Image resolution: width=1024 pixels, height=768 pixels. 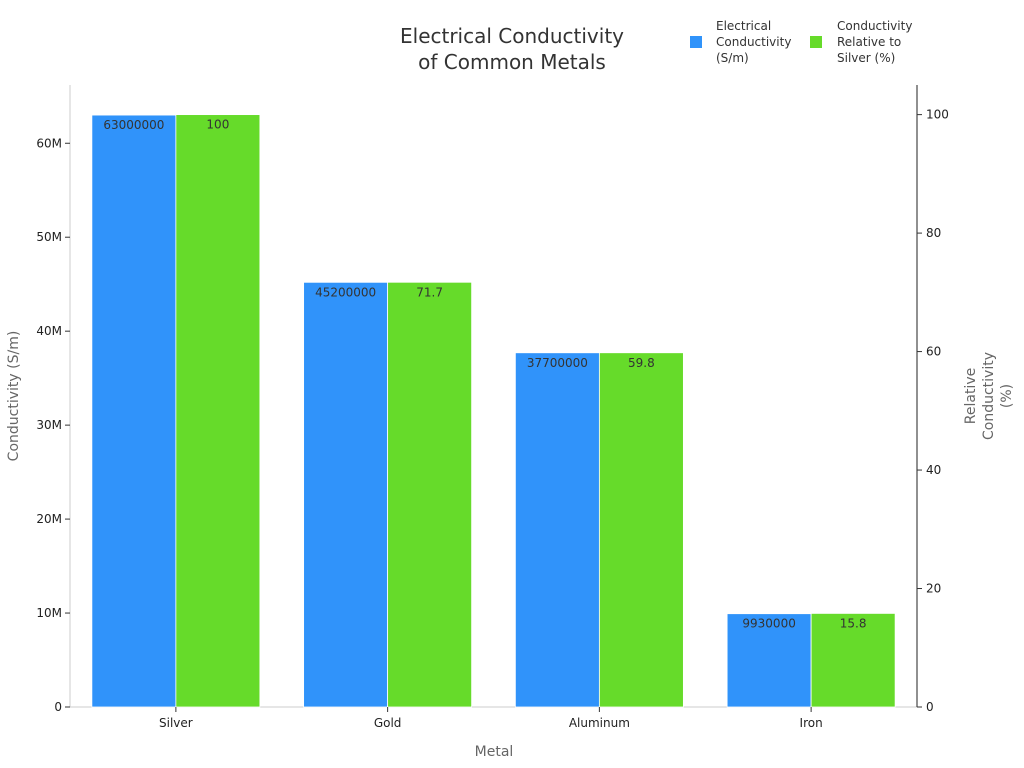 What do you see at coordinates (933, 470) in the screenshot?
I see `y2-tick-label: 40` at bounding box center [933, 470].